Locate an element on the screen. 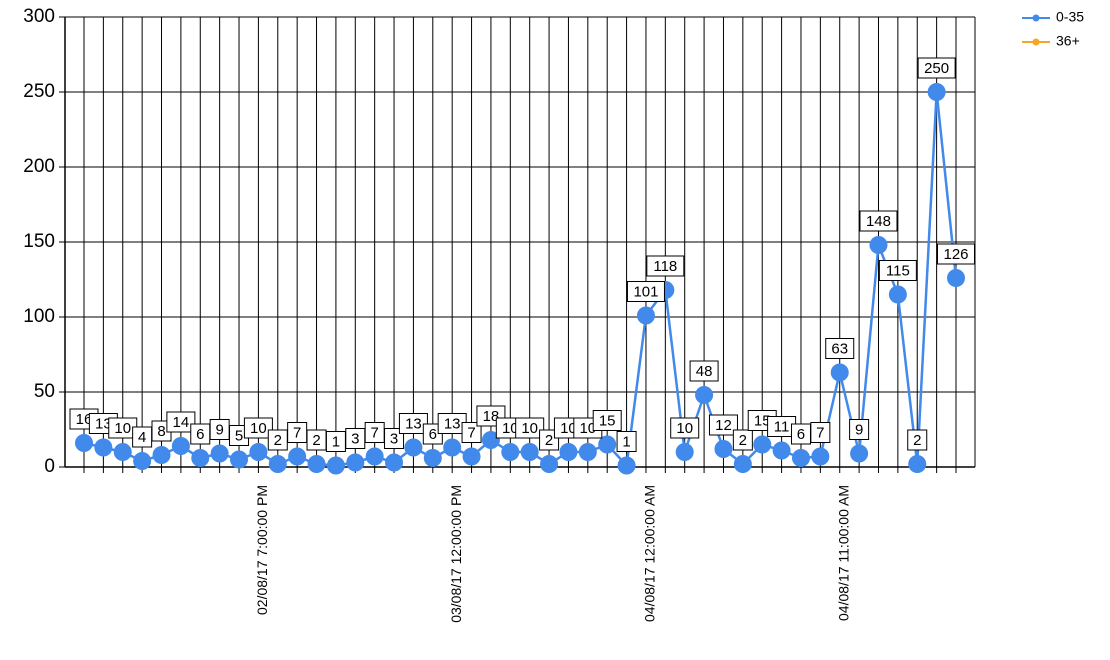  value-label: 14 is located at coordinates (181, 422).